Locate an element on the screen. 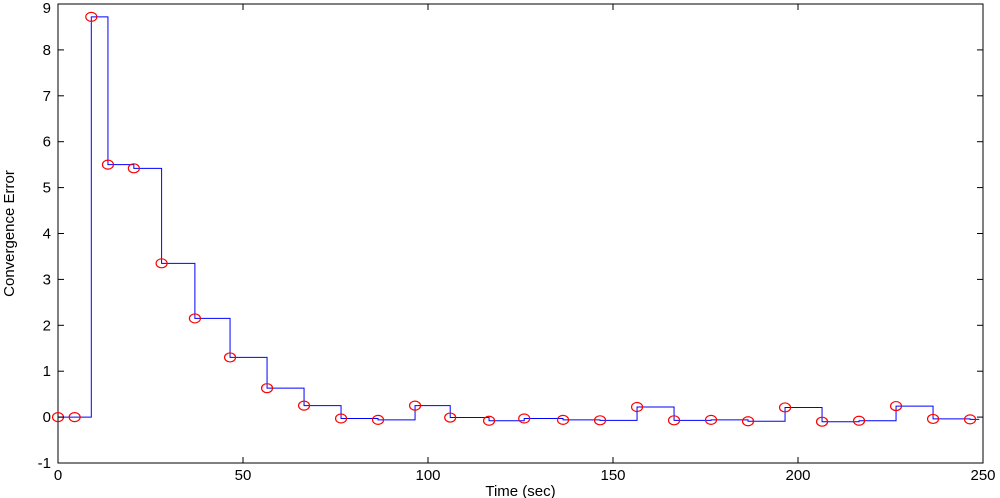 The width and height of the screenshot is (1000, 498). y-axis-label: Convergence Error is located at coordinates (9, 233).